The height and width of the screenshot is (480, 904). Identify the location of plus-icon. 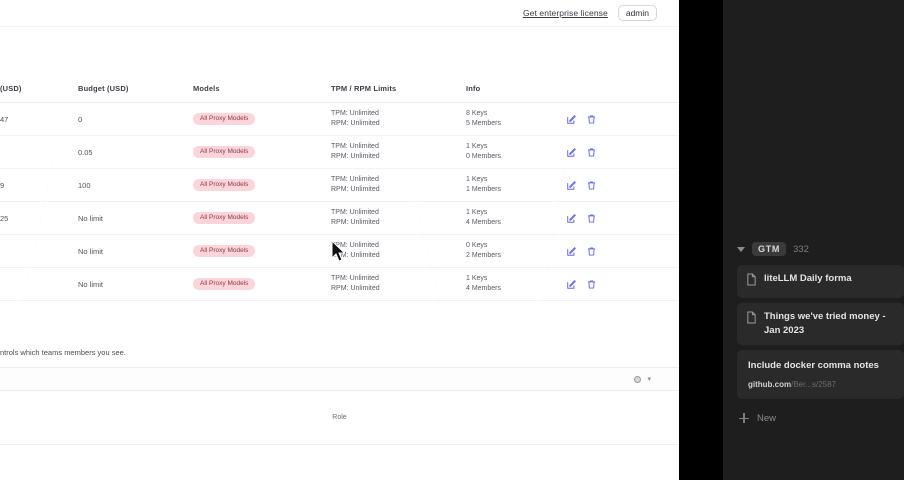
(744, 418).